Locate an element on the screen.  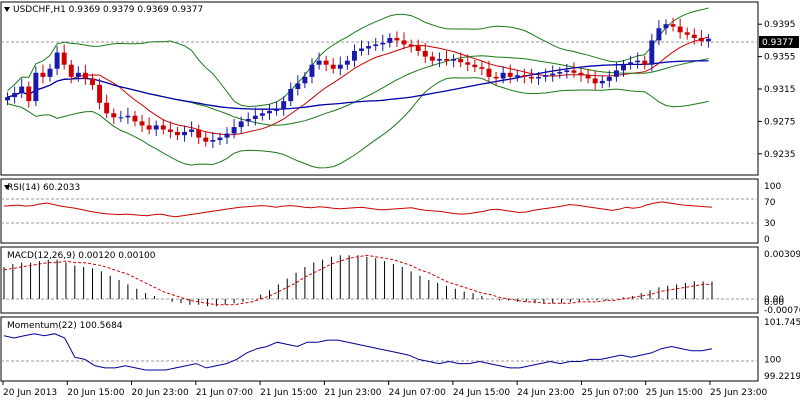
time-tick-label: 20 Jun 2013 is located at coordinates (30, 393).